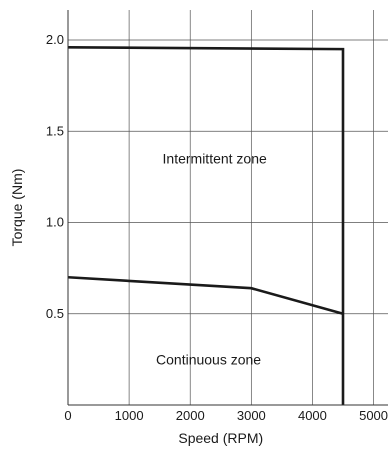 This screenshot has width=388, height=451. I want to click on x-tick-label-1000: 1000, so click(129, 415).